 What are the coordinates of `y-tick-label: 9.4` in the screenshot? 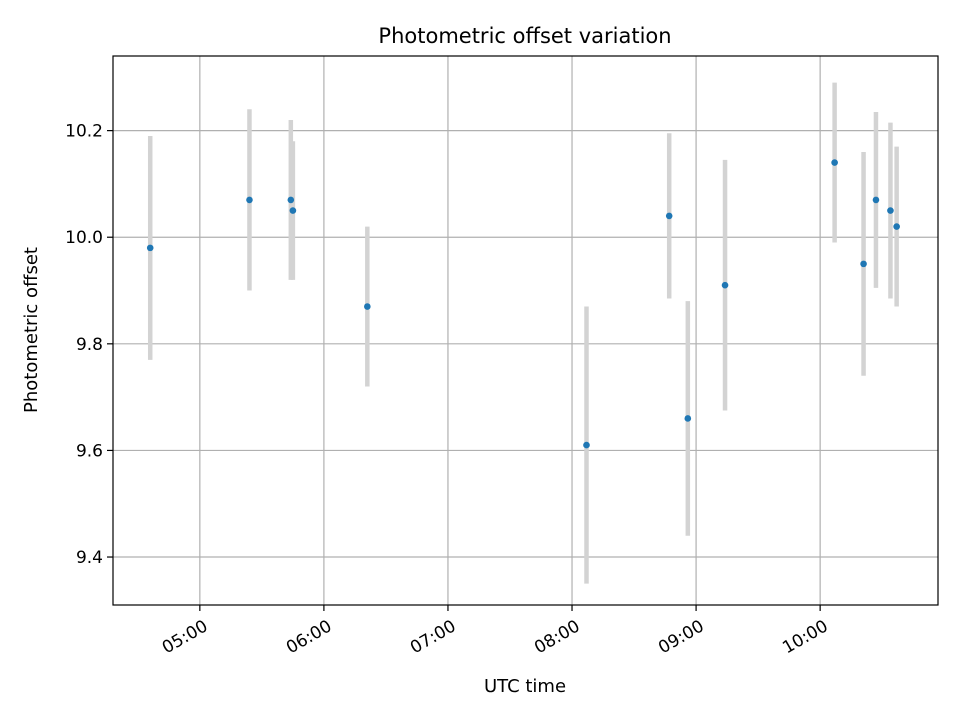 It's located at (89, 558).